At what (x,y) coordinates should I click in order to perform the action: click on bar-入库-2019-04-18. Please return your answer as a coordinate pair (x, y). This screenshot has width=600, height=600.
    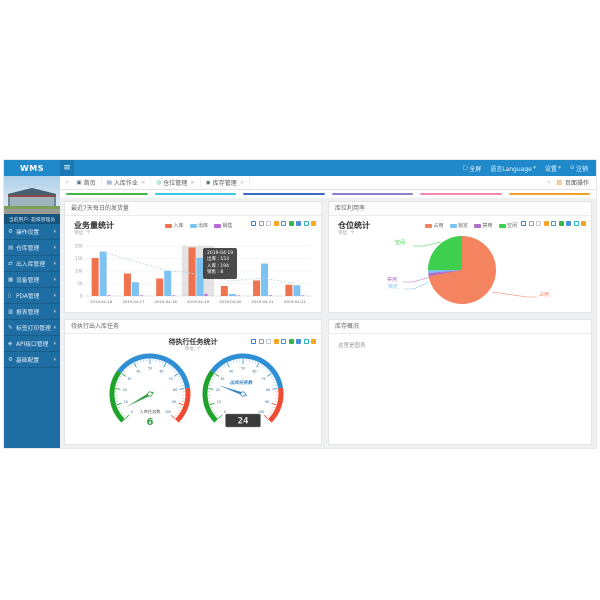
    Looking at the image, I should click on (160, 287).